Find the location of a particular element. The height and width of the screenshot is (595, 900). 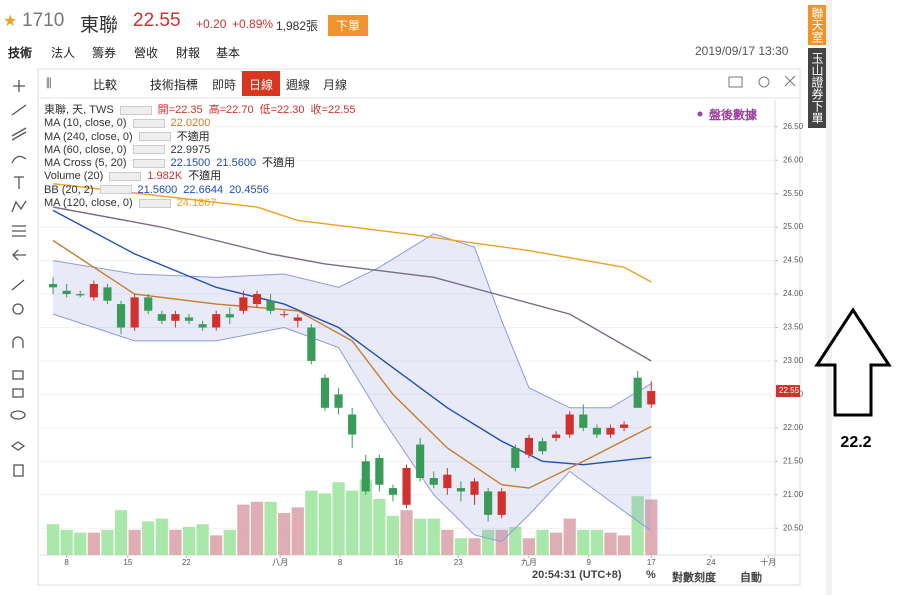

chart-type-icon: ⫼ is located at coordinates (49, 83).